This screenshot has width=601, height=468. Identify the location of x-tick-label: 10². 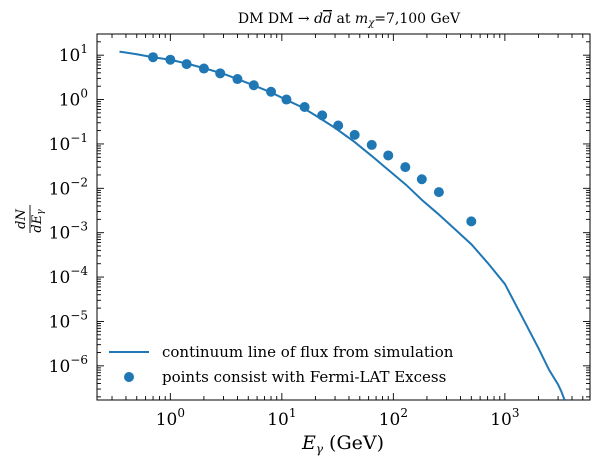
(393, 418).